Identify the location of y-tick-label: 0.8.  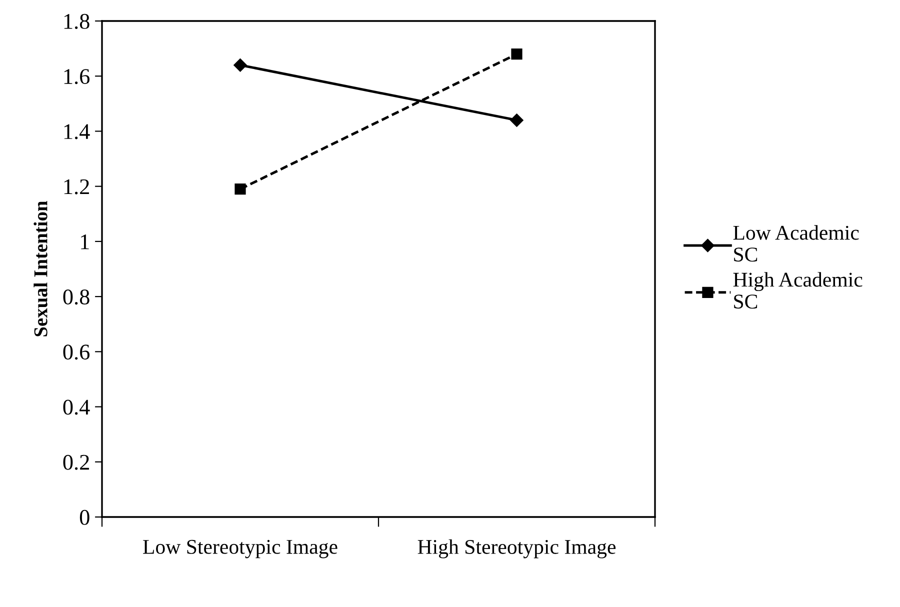
(76, 297).